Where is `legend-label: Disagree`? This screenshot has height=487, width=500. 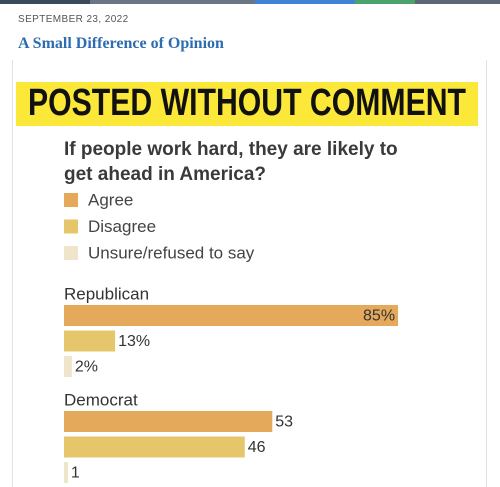
legend-label: Disagree is located at coordinates (122, 226).